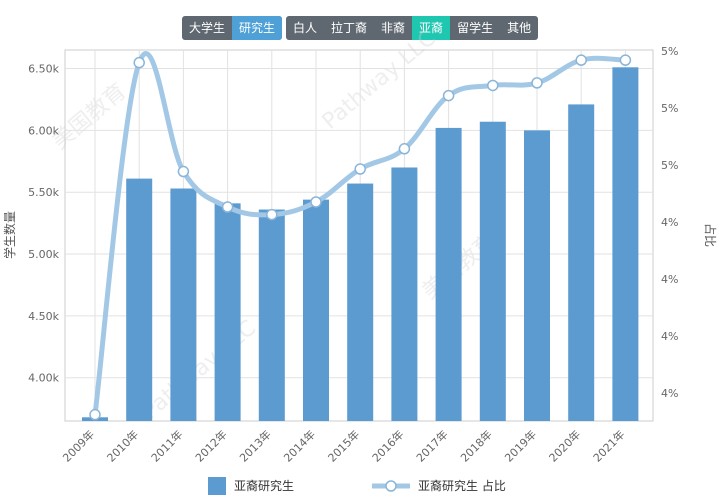  What do you see at coordinates (43, 130) in the screenshot?
I see `left-tick-label: 6.00k` at bounding box center [43, 130].